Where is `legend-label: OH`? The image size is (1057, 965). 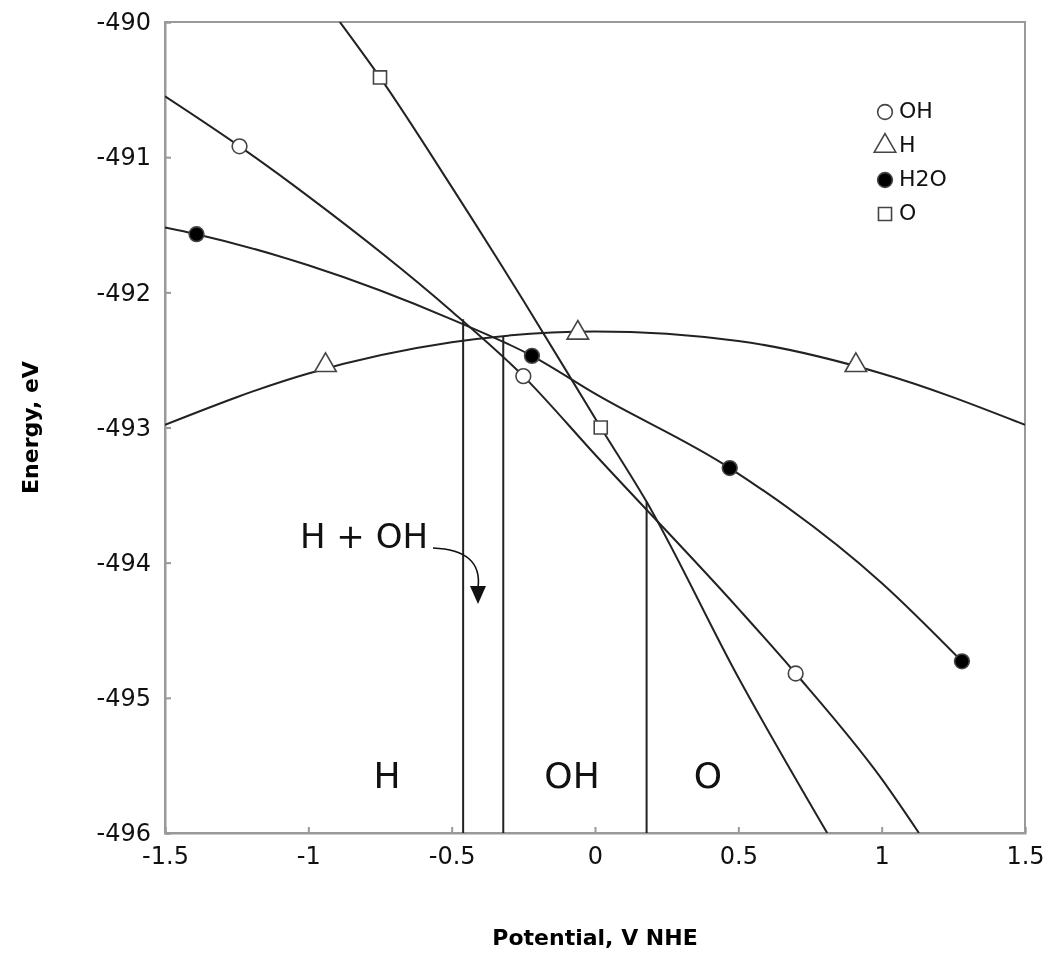
legend-label: OH is located at coordinates (916, 110).